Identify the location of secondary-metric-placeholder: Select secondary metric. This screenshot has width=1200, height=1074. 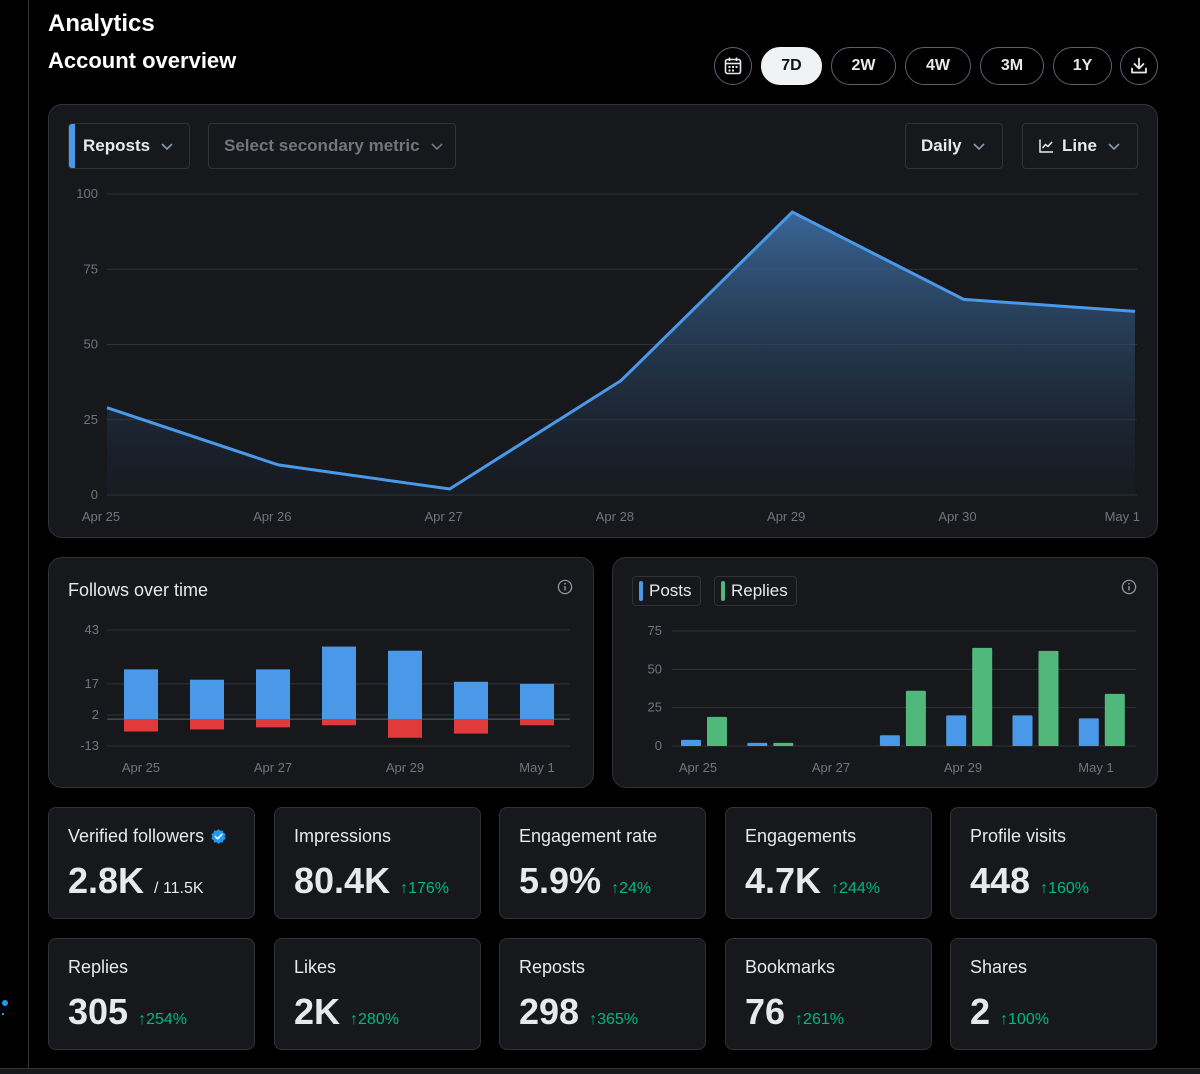
(322, 145).